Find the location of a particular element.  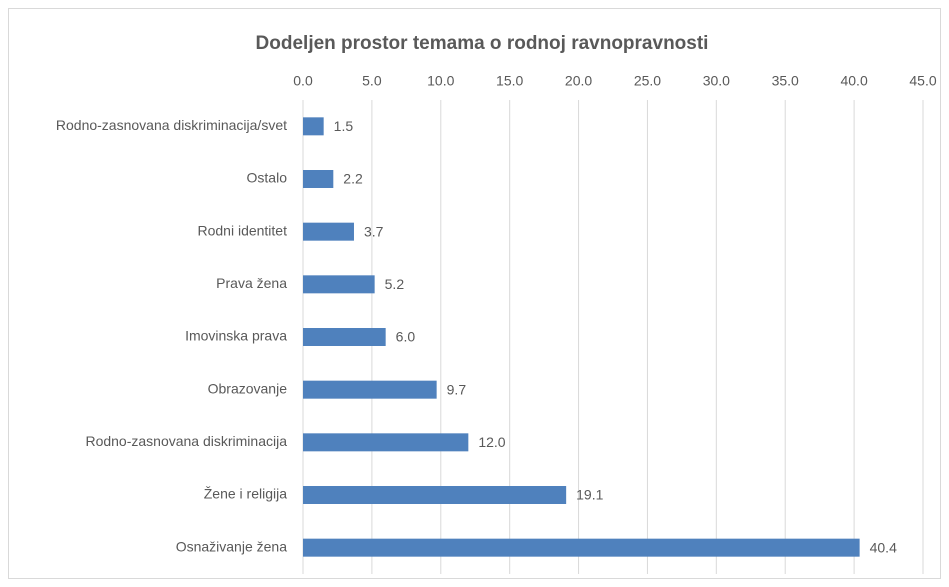

data-label: 19.1 is located at coordinates (589, 495).